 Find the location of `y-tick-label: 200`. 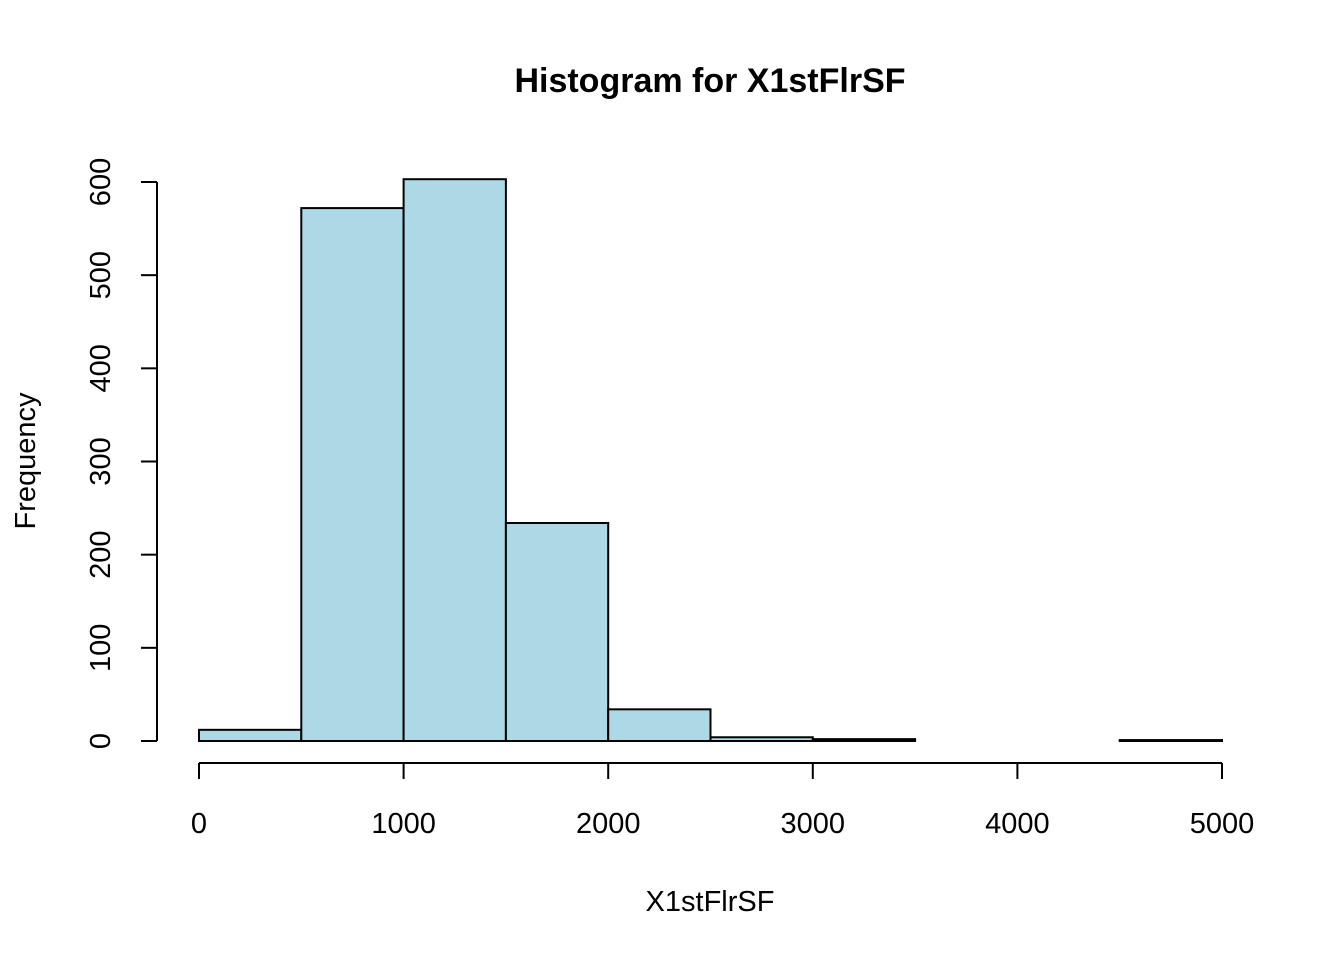

y-tick-label: 200 is located at coordinates (101, 554).